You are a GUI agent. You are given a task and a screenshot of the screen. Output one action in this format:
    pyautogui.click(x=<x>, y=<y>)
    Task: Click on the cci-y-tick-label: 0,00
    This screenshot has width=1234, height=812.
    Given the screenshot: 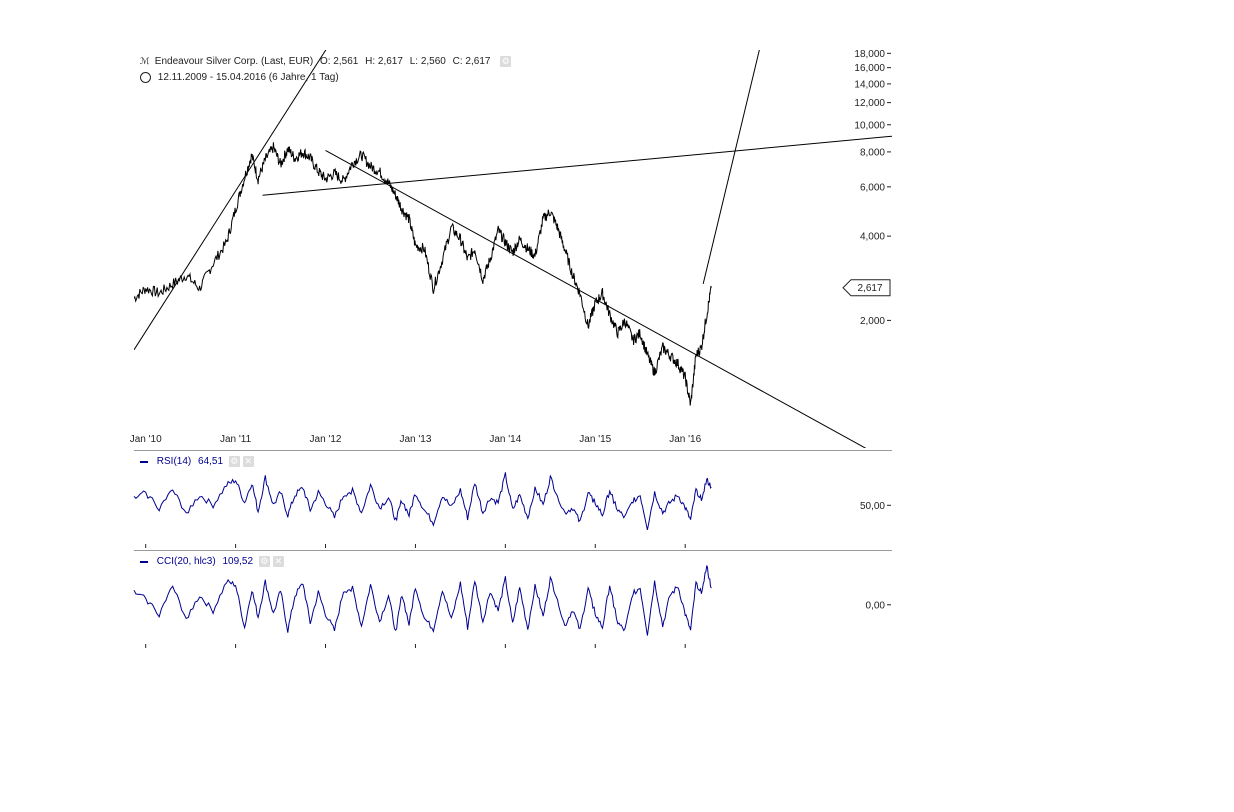 What is the action you would take?
    pyautogui.click(x=876, y=605)
    